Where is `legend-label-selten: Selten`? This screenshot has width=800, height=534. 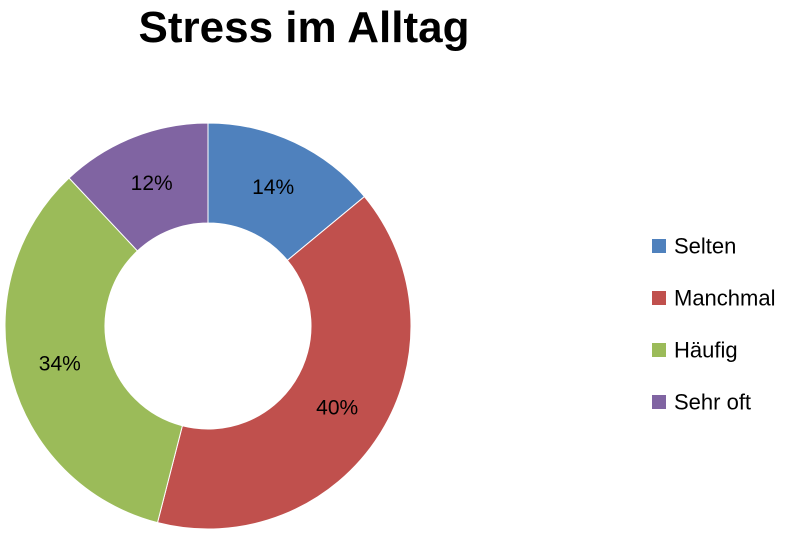 legend-label-selten: Selten is located at coordinates (705, 246).